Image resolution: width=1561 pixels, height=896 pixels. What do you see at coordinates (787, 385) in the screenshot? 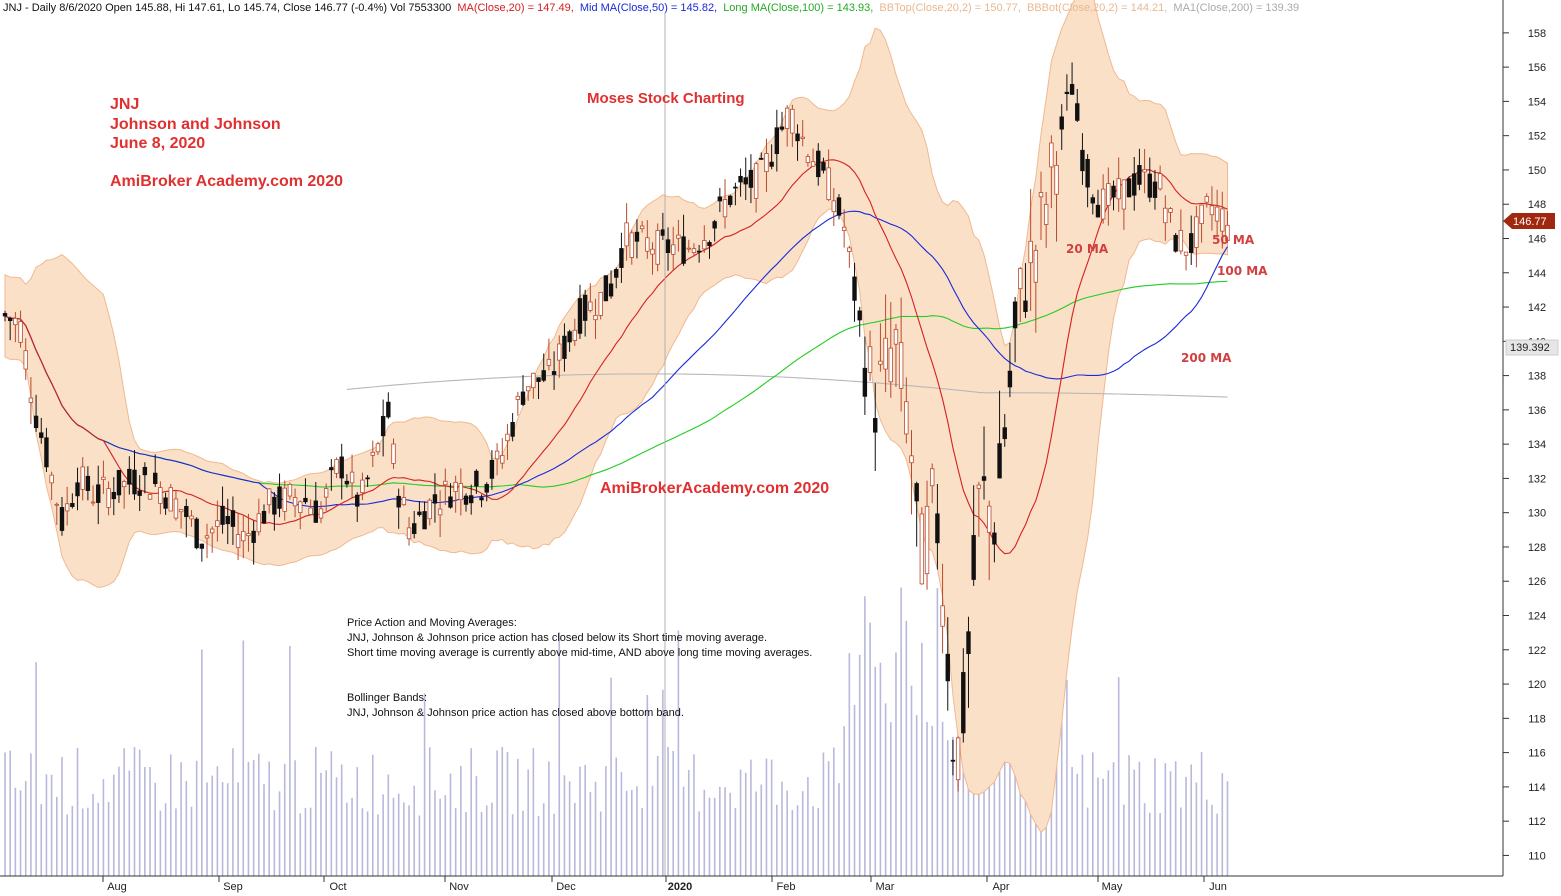
I see `ma200-line` at bounding box center [787, 385].